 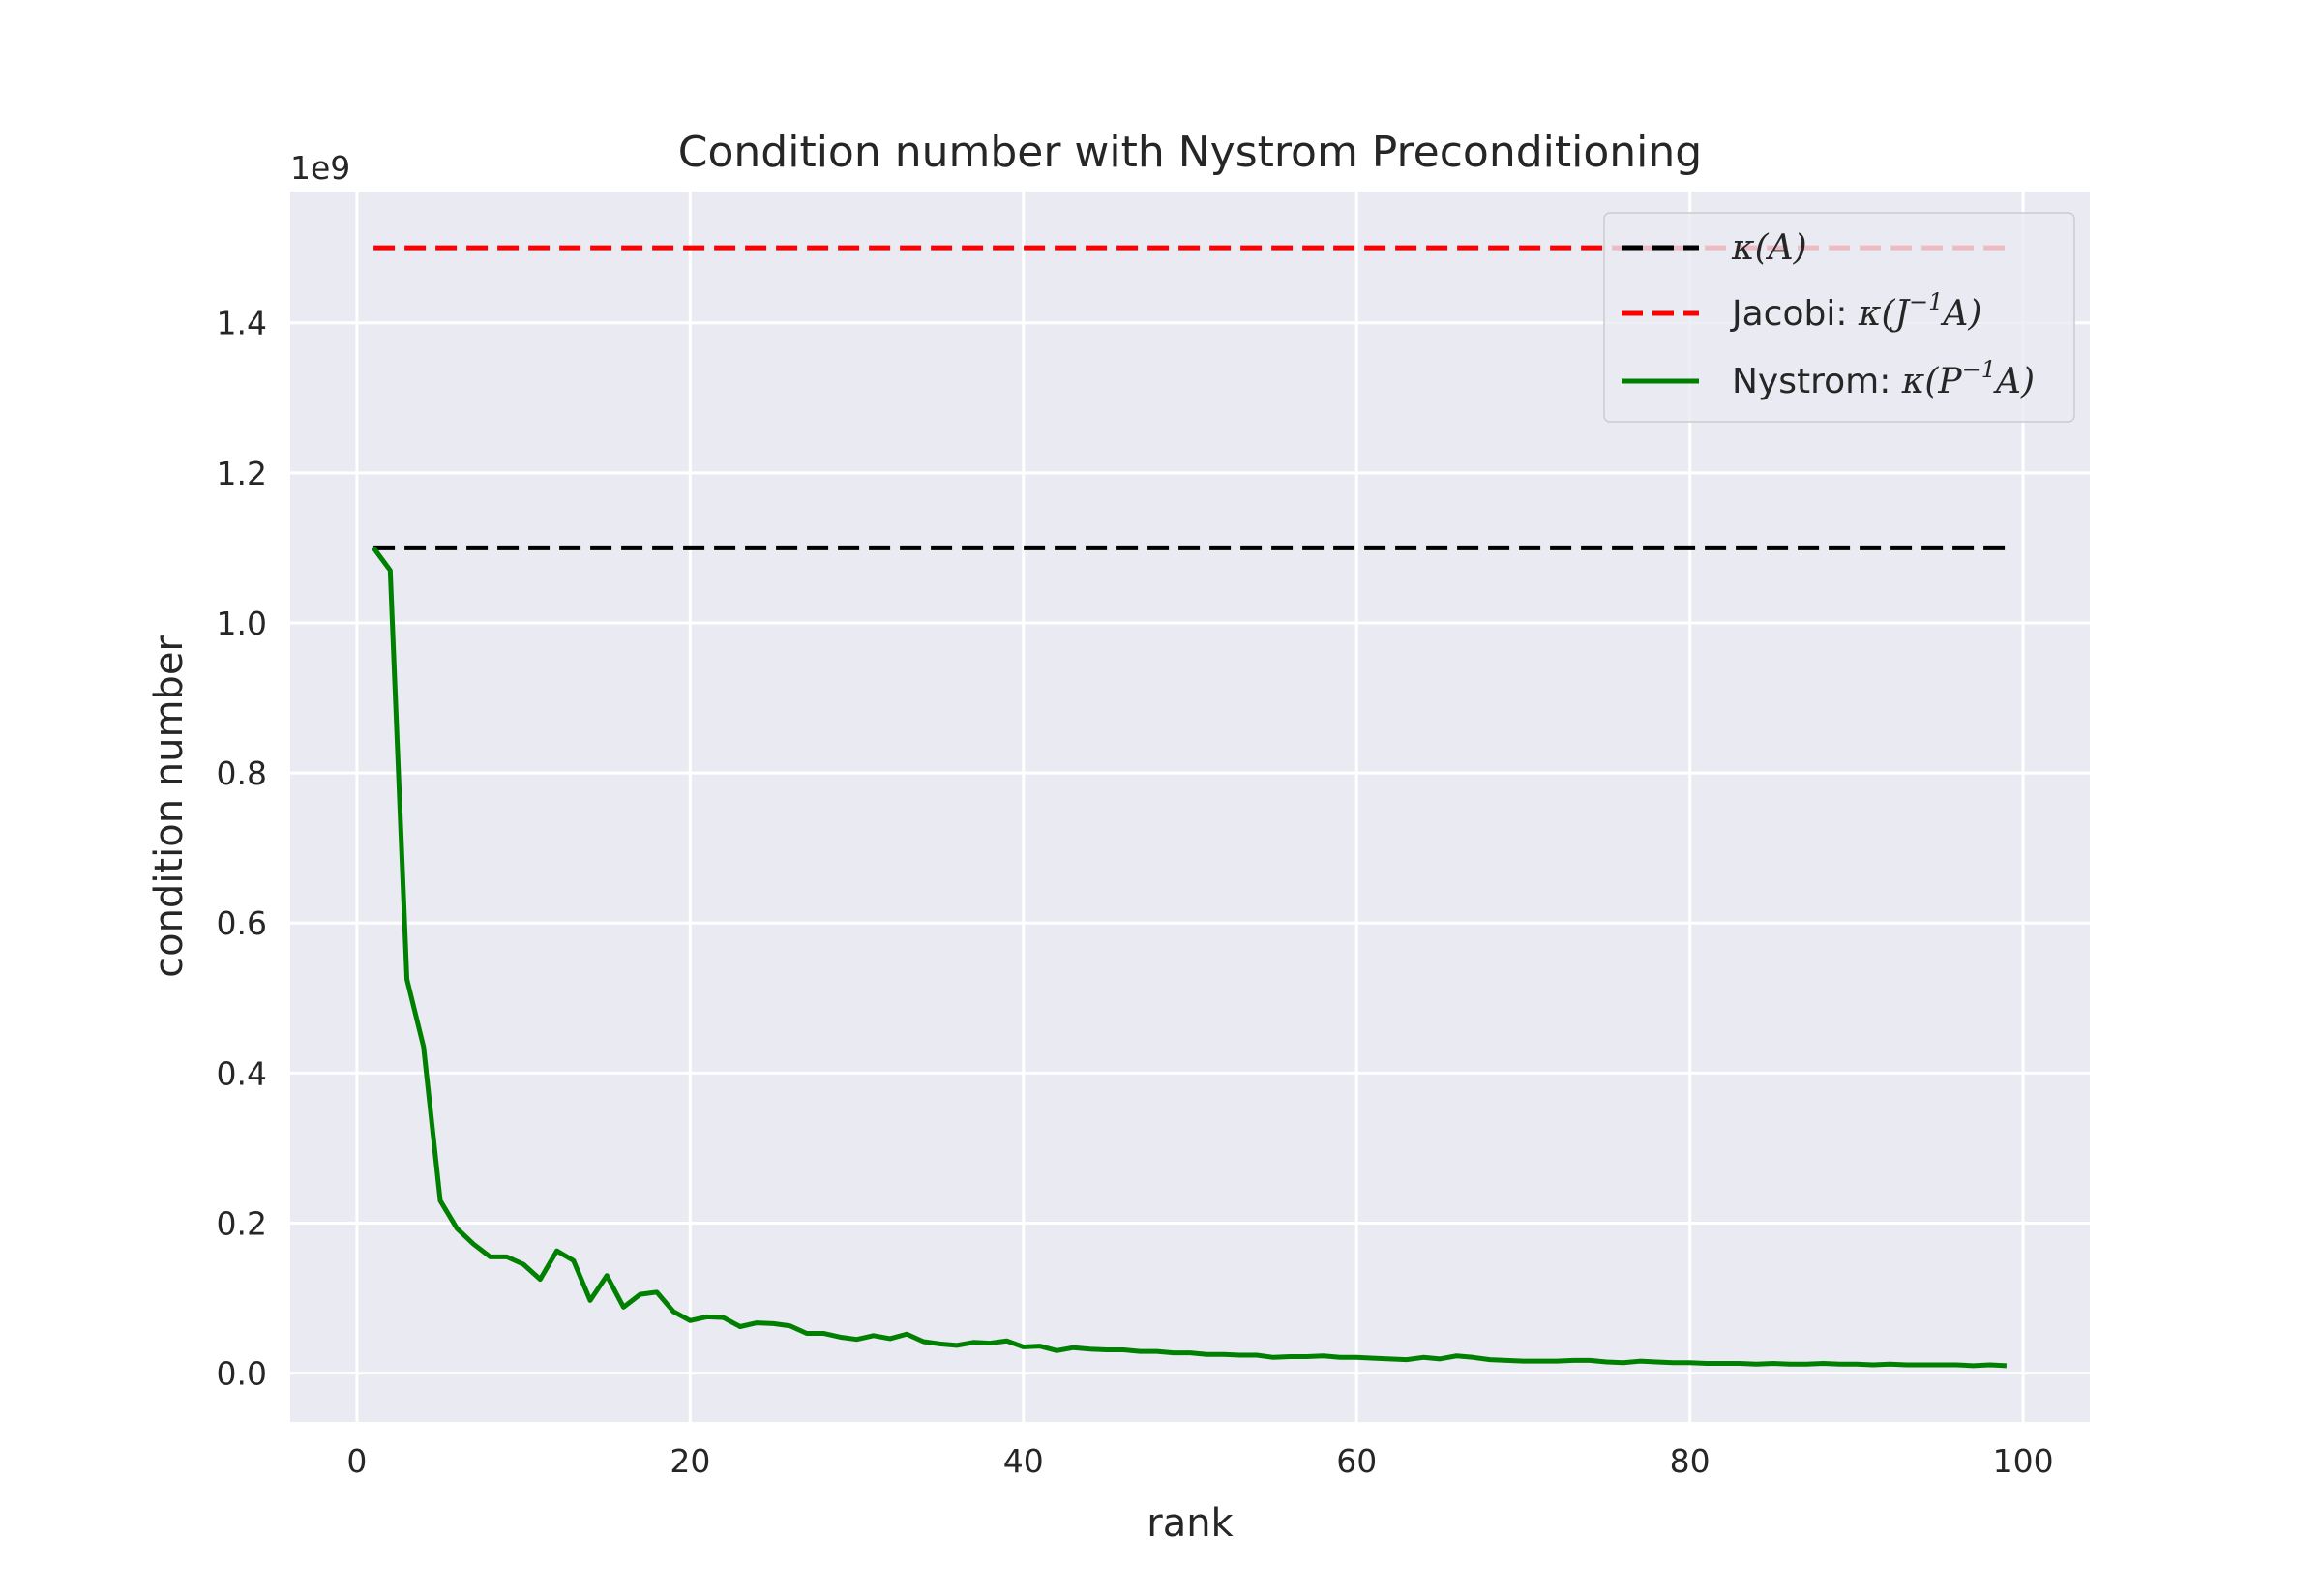 I want to click on x-tick-label: 80, so click(x=1690, y=1461).